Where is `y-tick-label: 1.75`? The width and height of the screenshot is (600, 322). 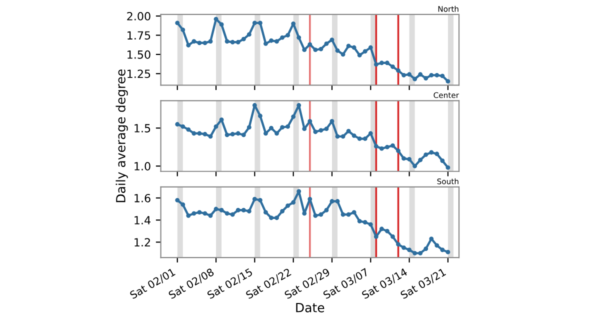 y-tick-label: 1.75 is located at coordinates (139, 35).